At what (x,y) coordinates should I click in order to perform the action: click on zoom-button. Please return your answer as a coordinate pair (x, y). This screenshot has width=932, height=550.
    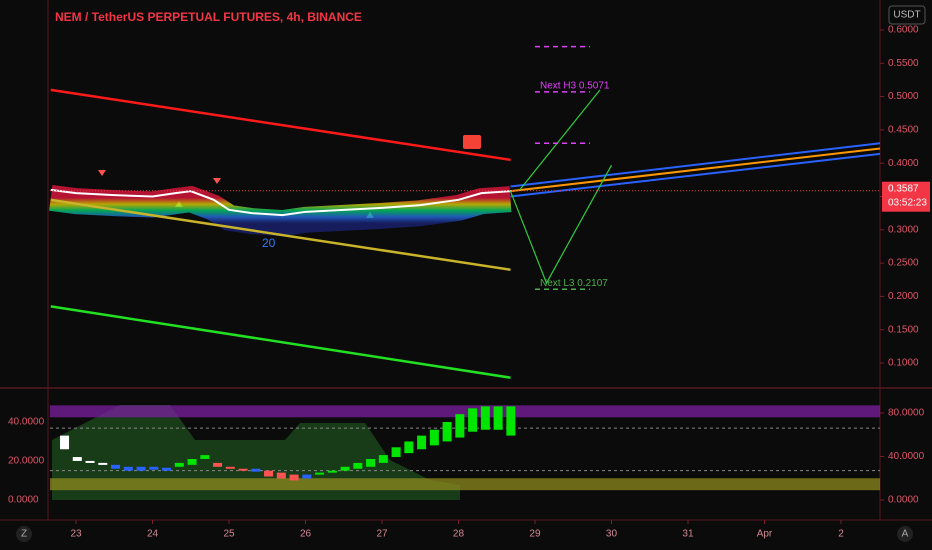
    Looking at the image, I should click on (24, 534).